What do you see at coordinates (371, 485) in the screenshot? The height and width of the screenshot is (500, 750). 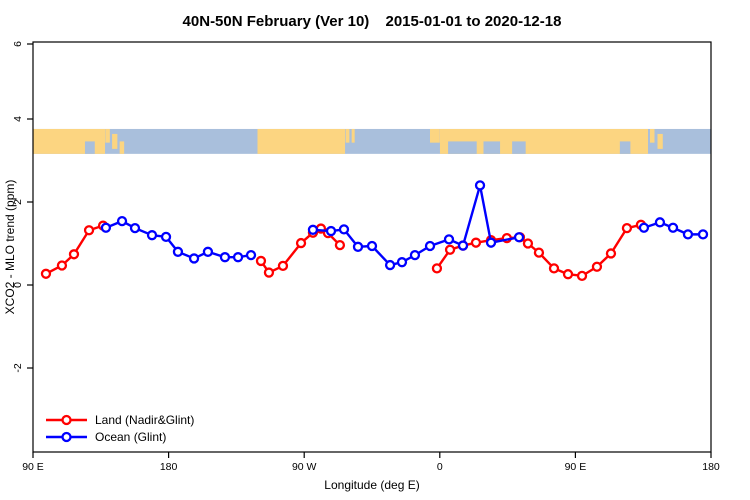 I see `x-axis-label: Longitude (deg E)` at bounding box center [371, 485].